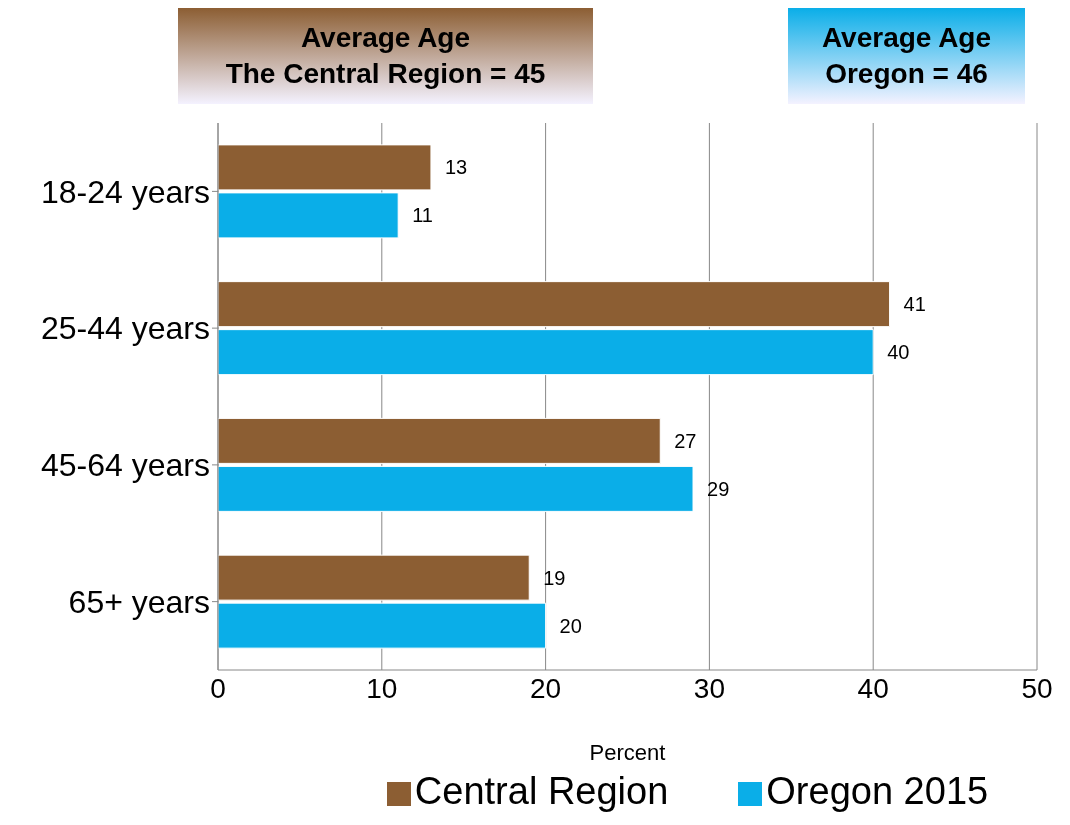 This screenshot has width=1070, height=825. I want to click on data-label: 13, so click(456, 167).